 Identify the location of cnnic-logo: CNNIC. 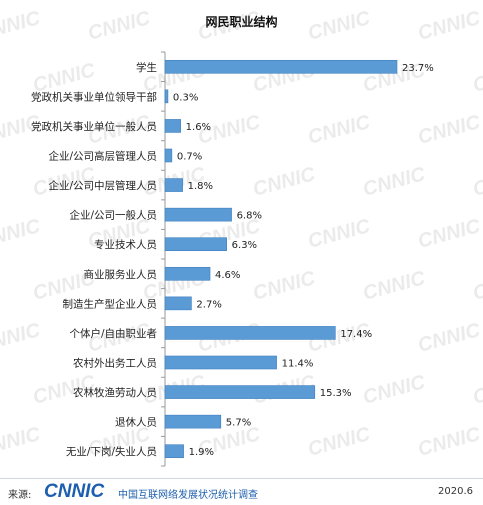
(74, 491).